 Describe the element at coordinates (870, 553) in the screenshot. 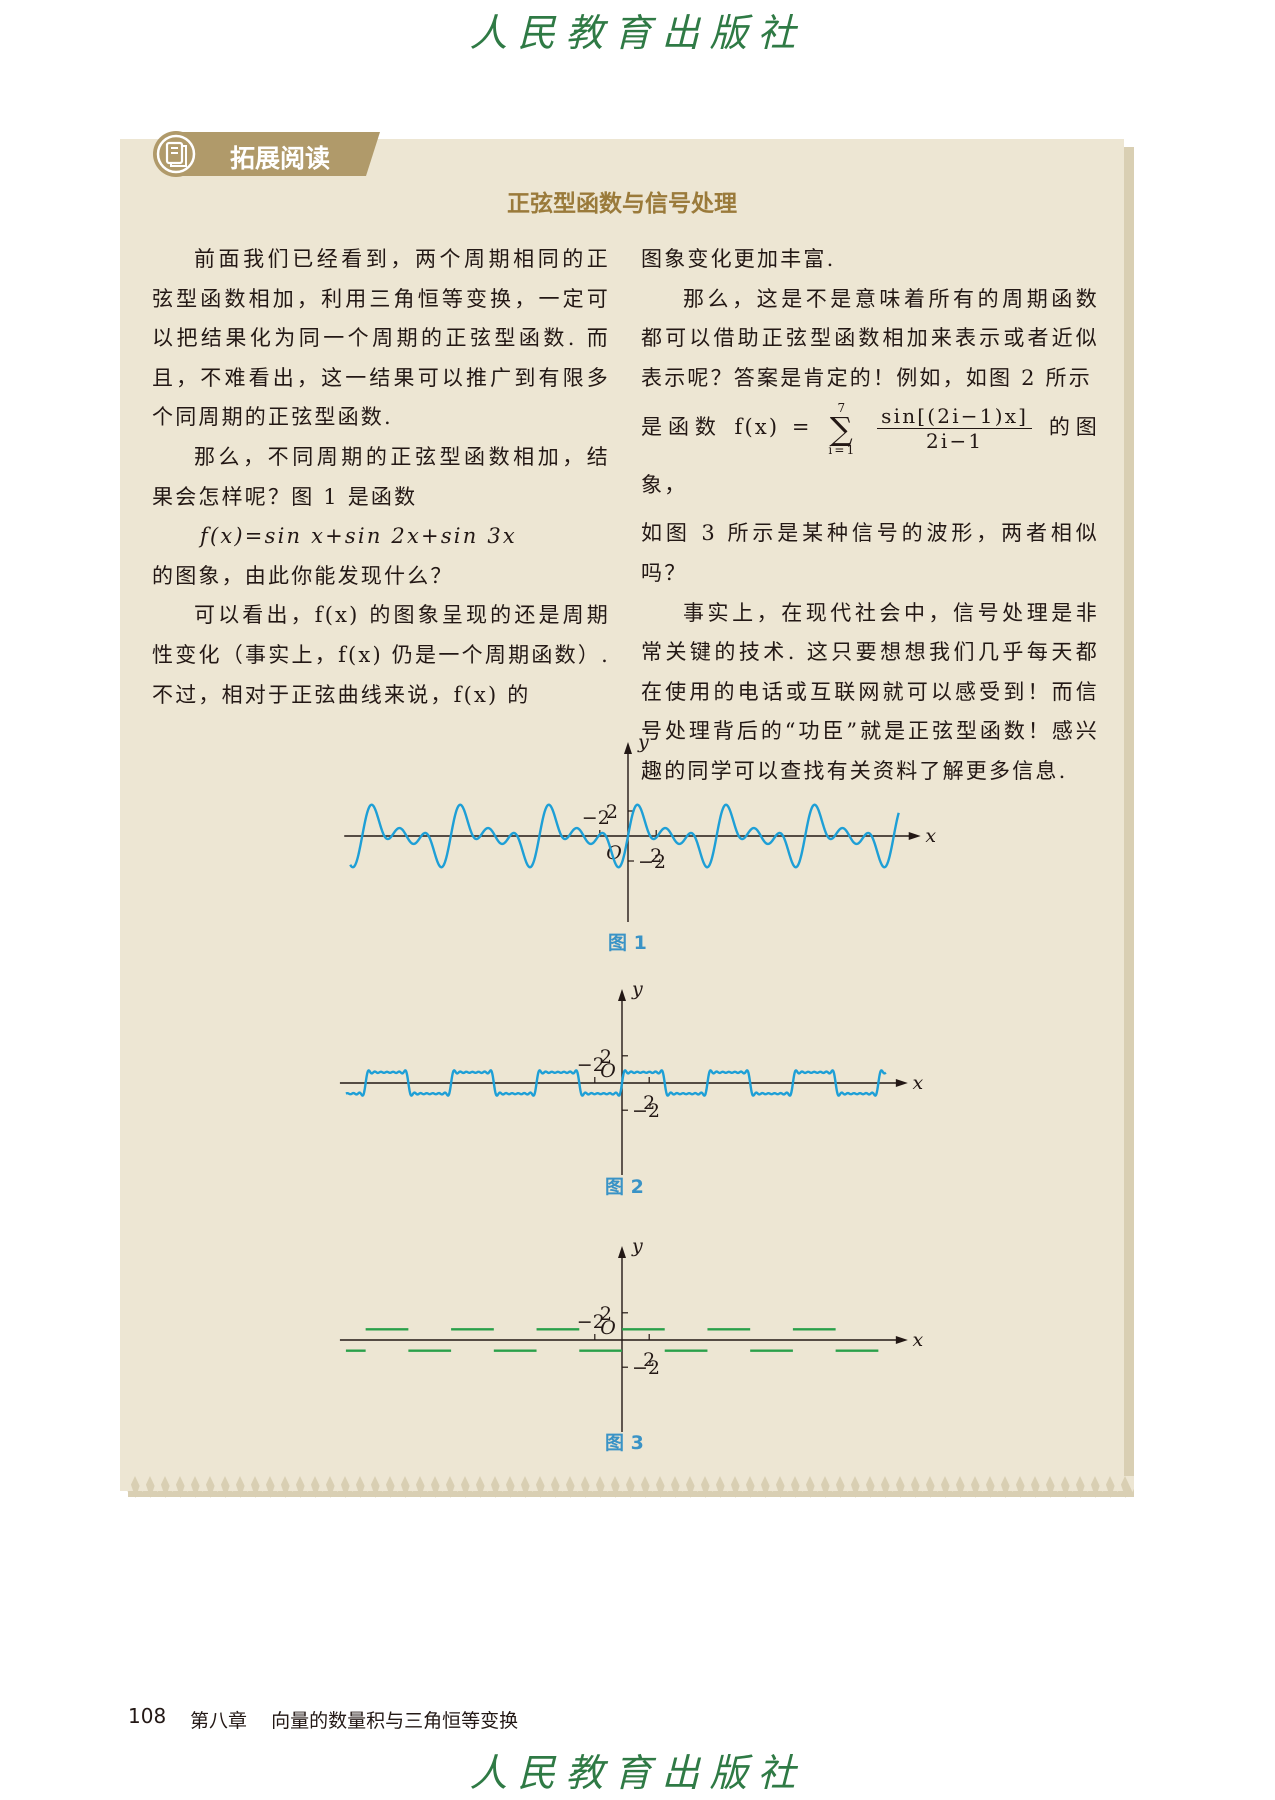

I see `right-paragraph-3: 如图 3 所示是某种信号的波形，两者相似吗？` at that location.